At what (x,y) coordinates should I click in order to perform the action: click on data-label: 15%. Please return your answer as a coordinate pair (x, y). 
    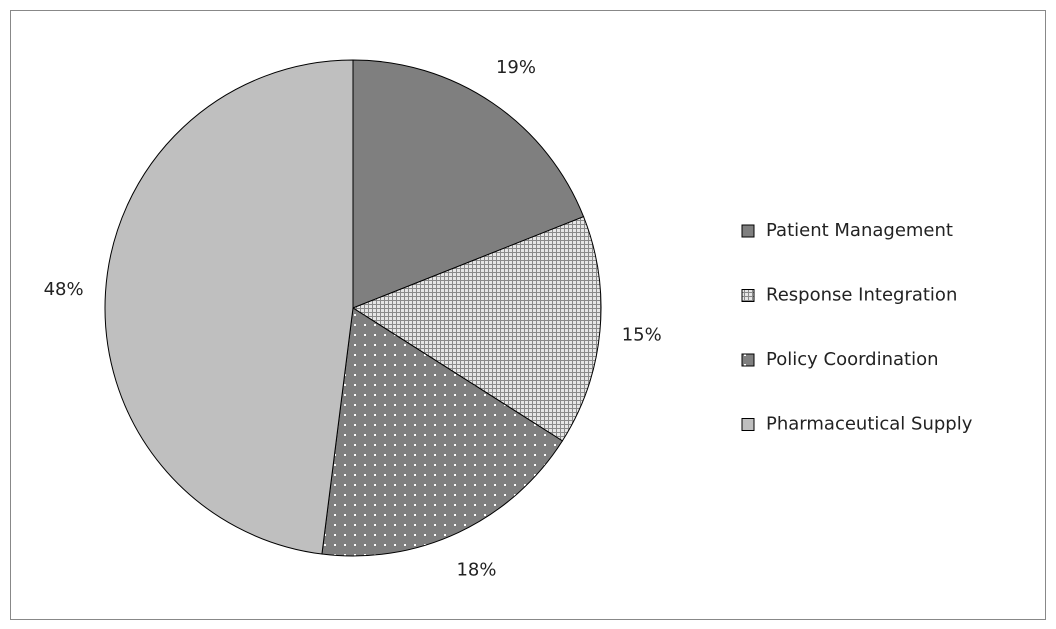
    Looking at the image, I should click on (642, 334).